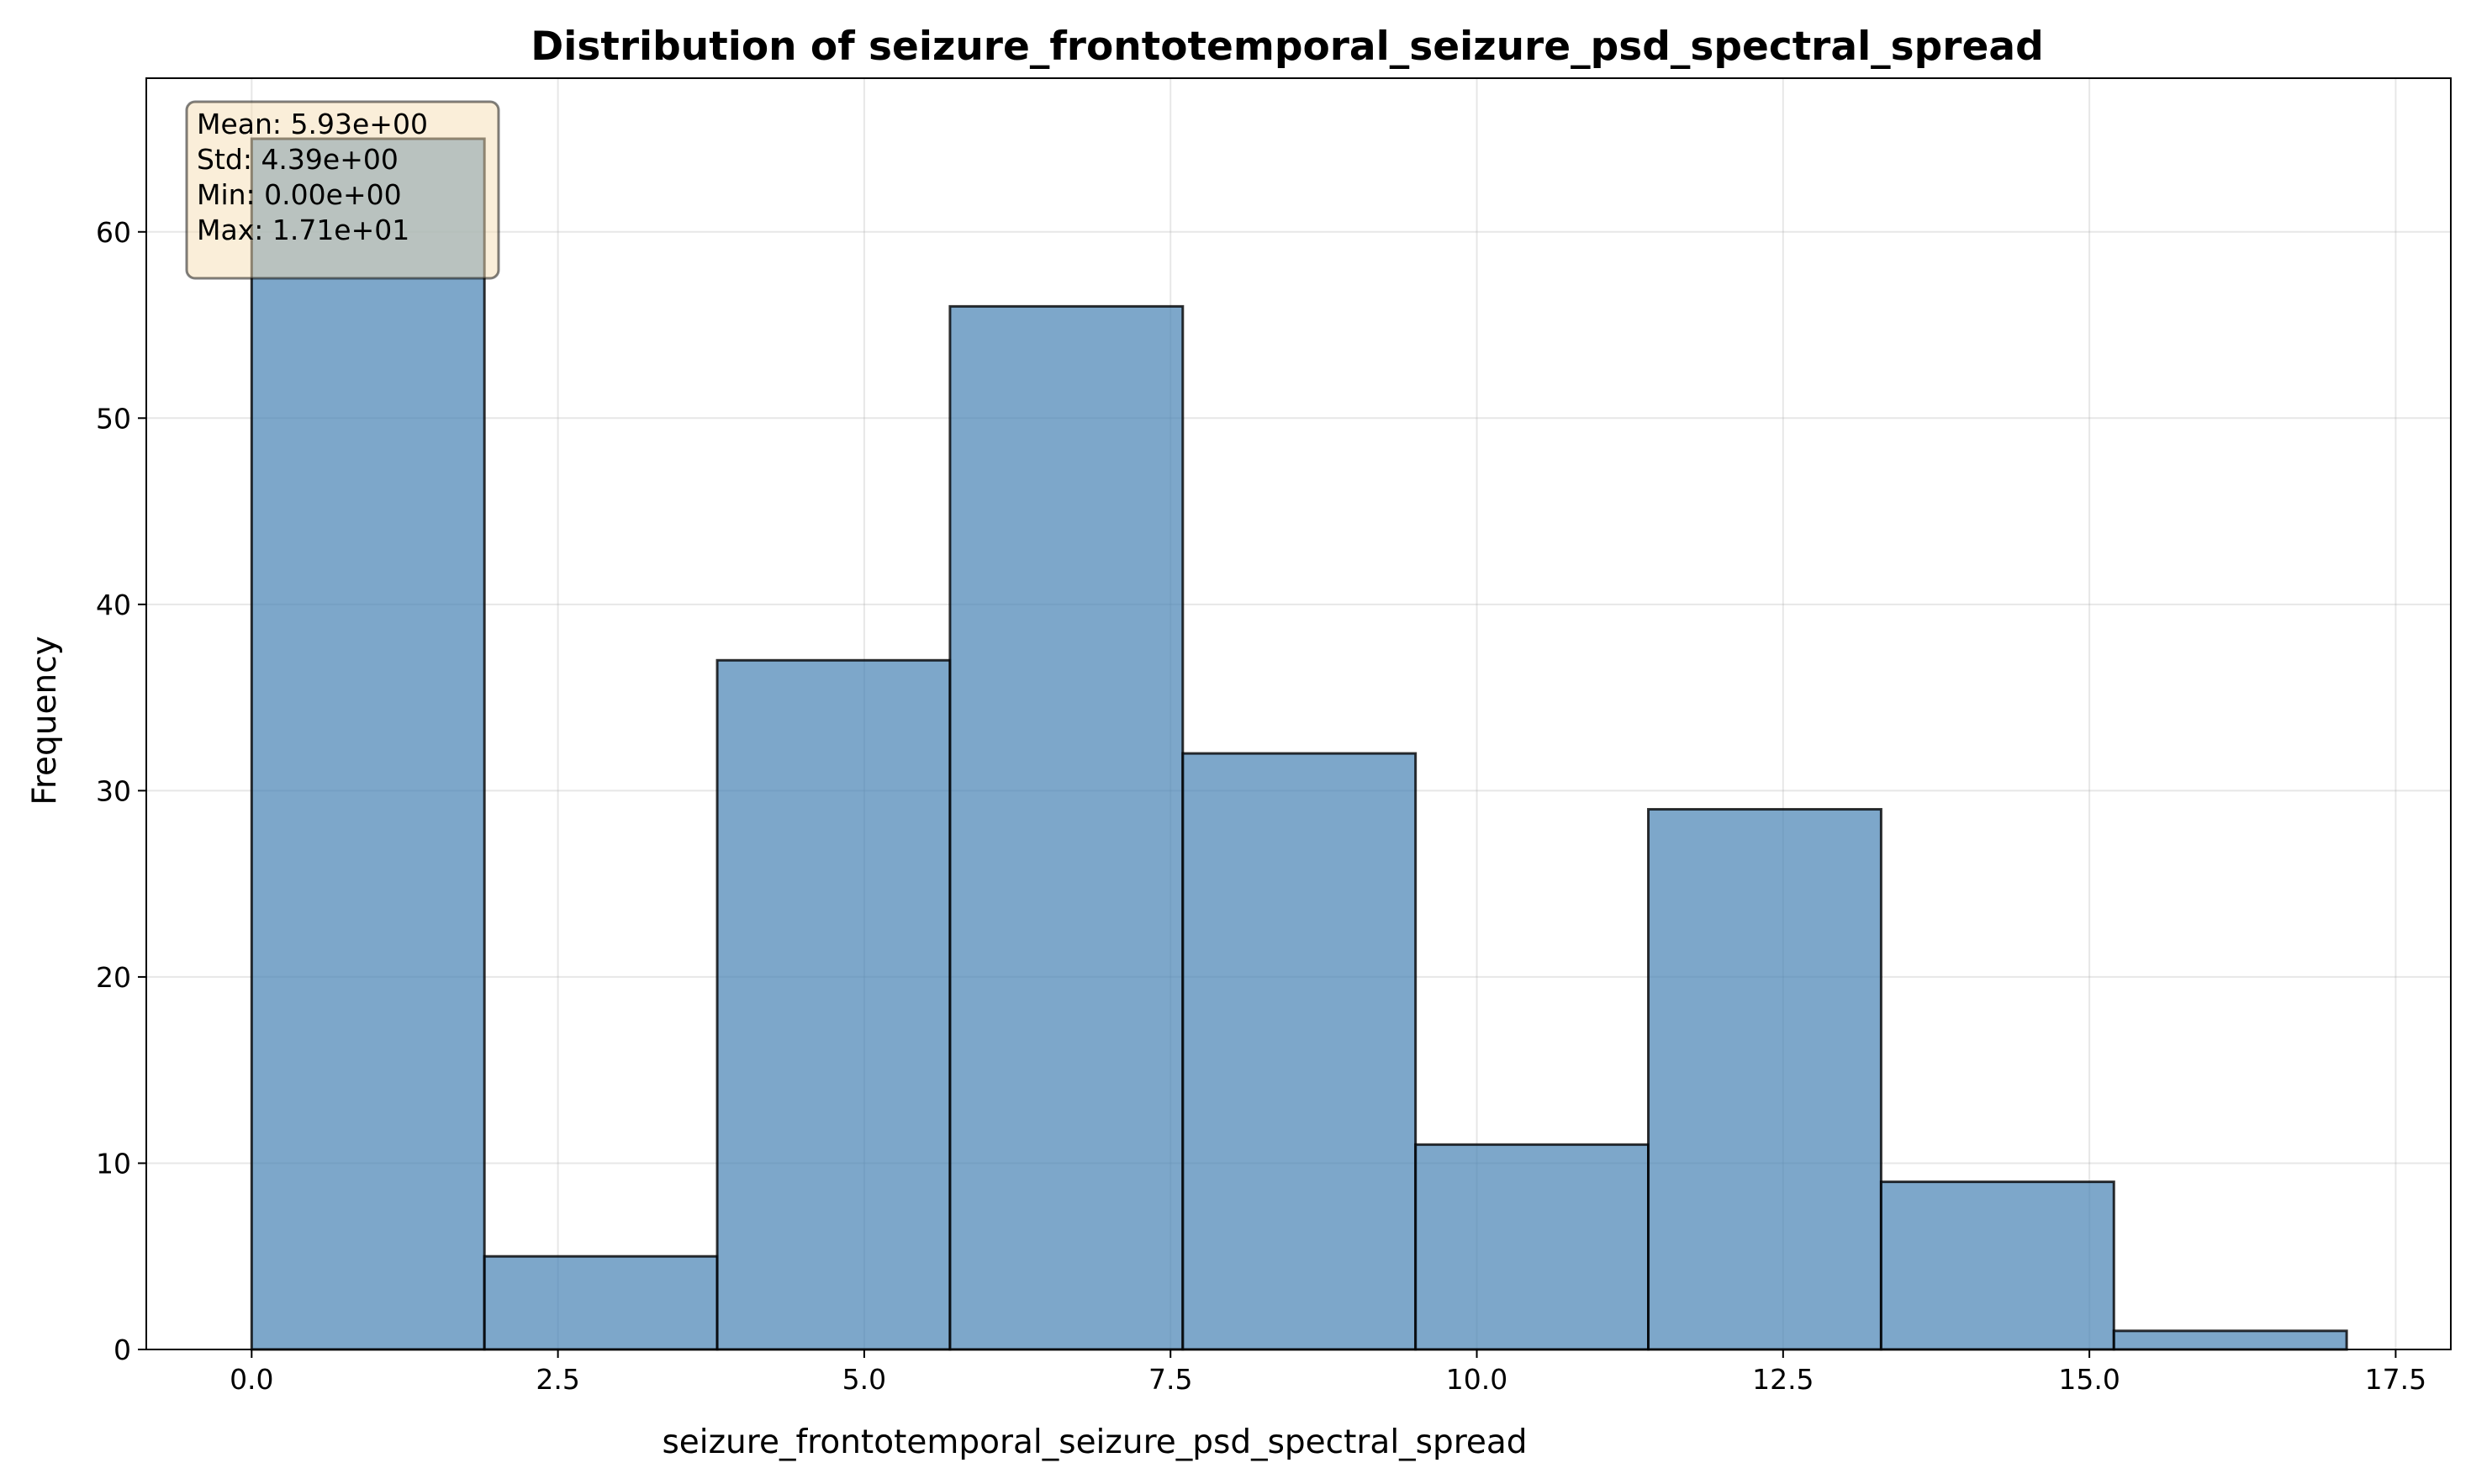 The height and width of the screenshot is (1484, 2492). Describe the element at coordinates (251, 1379) in the screenshot. I see `x-tick-label-0: 0.0` at that location.